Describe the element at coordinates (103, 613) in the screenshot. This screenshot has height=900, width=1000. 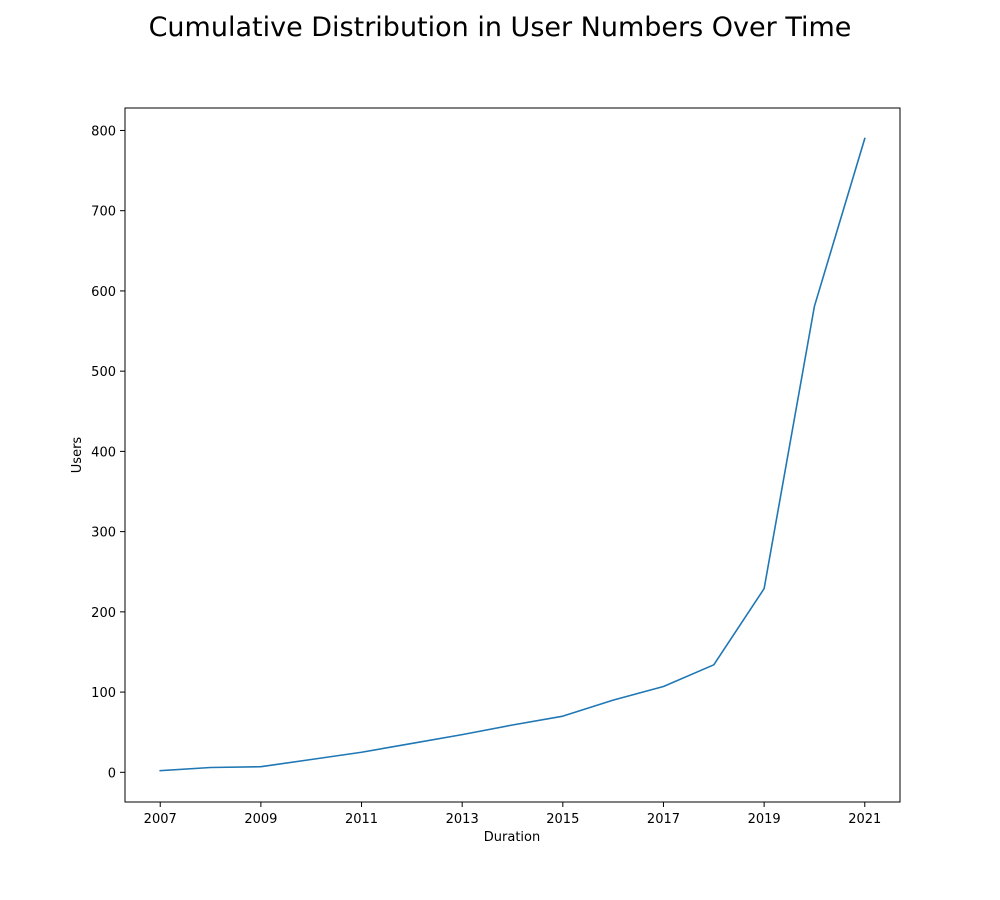
I see `y-tick-label: 200` at that location.